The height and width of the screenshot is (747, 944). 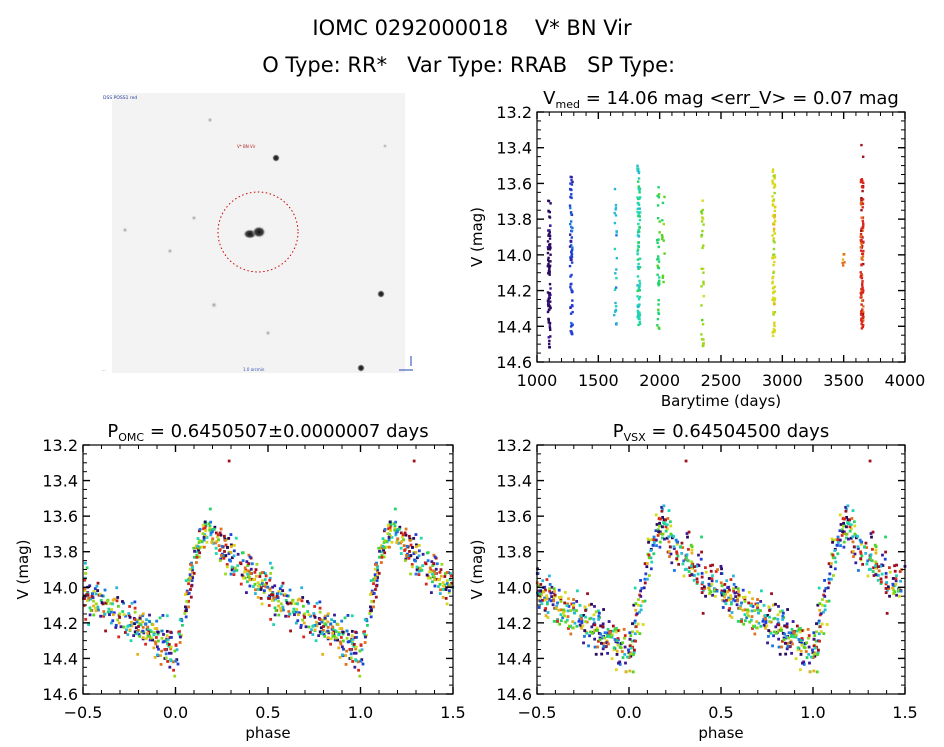 I want to click on title-rest: = 0.64504500 days, so click(x=738, y=431).